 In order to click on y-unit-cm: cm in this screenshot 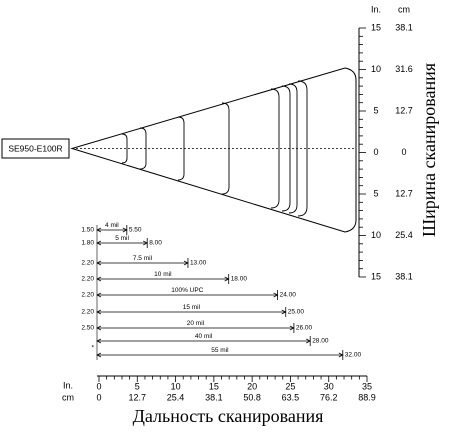, I will do `click(404, 9)`.